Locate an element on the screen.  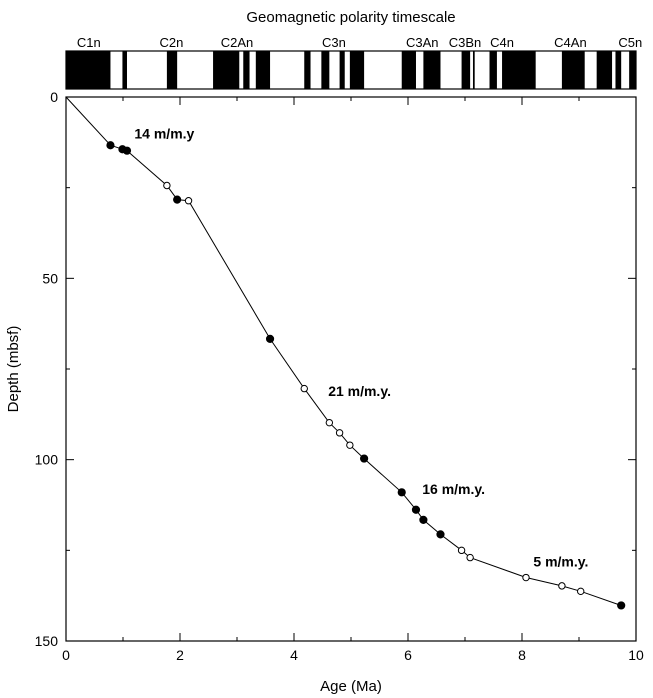
polarity-bar is located at coordinates (351, 70).